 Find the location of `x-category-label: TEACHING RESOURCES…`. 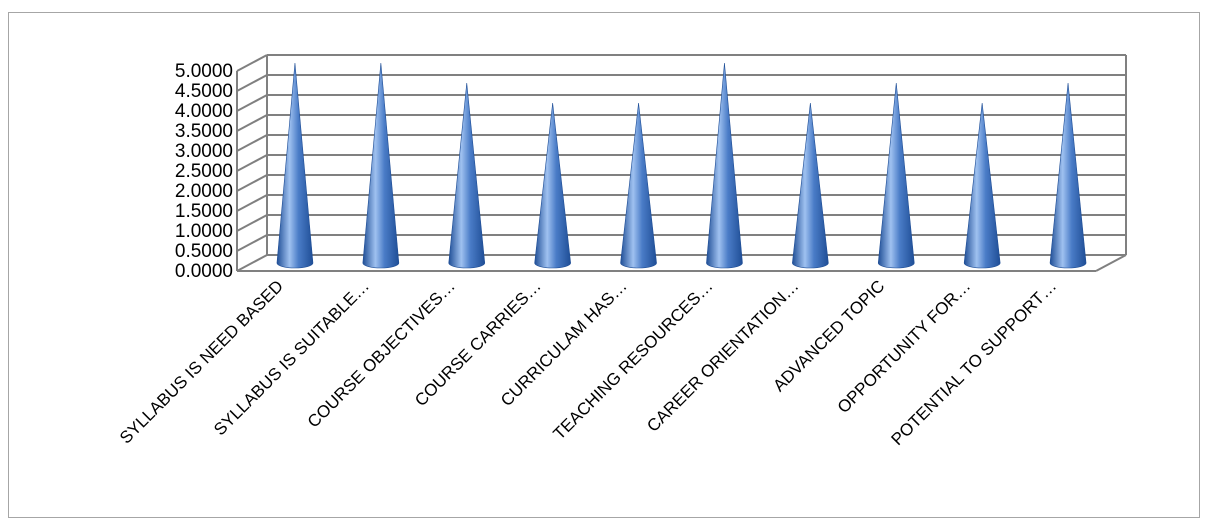

x-category-label: TEACHING RESOURCES… is located at coordinates (633, 359).